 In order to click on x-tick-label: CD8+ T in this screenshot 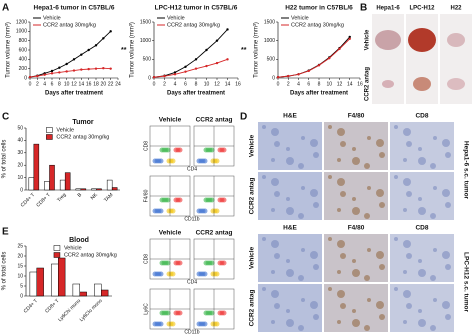, I will do `click(52, 306)`.